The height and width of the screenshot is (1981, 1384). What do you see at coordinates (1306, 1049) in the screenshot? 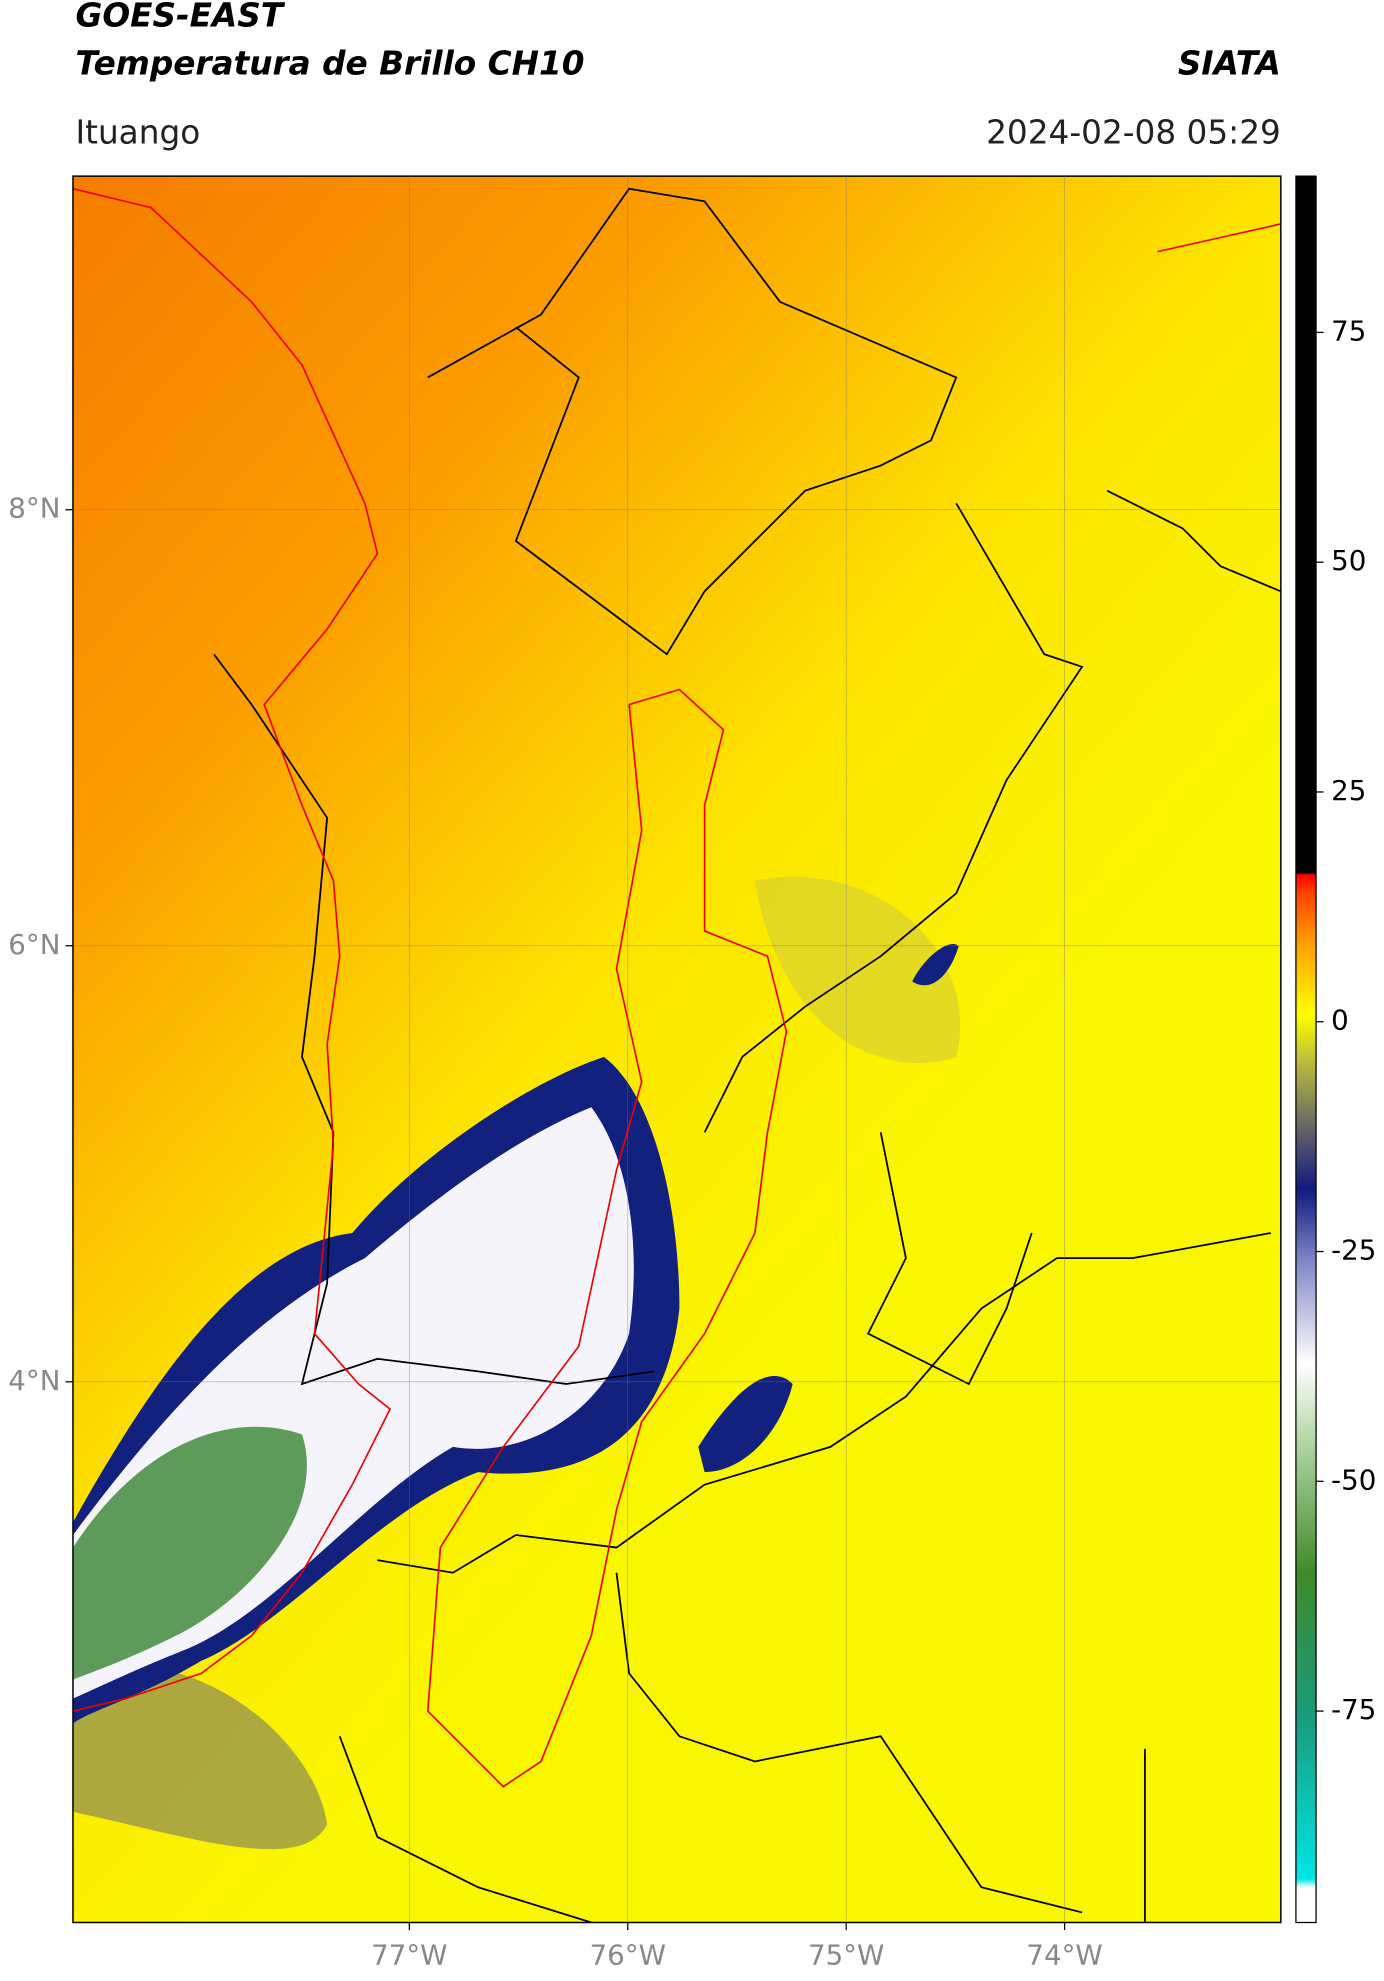
I see `colorbar` at bounding box center [1306, 1049].